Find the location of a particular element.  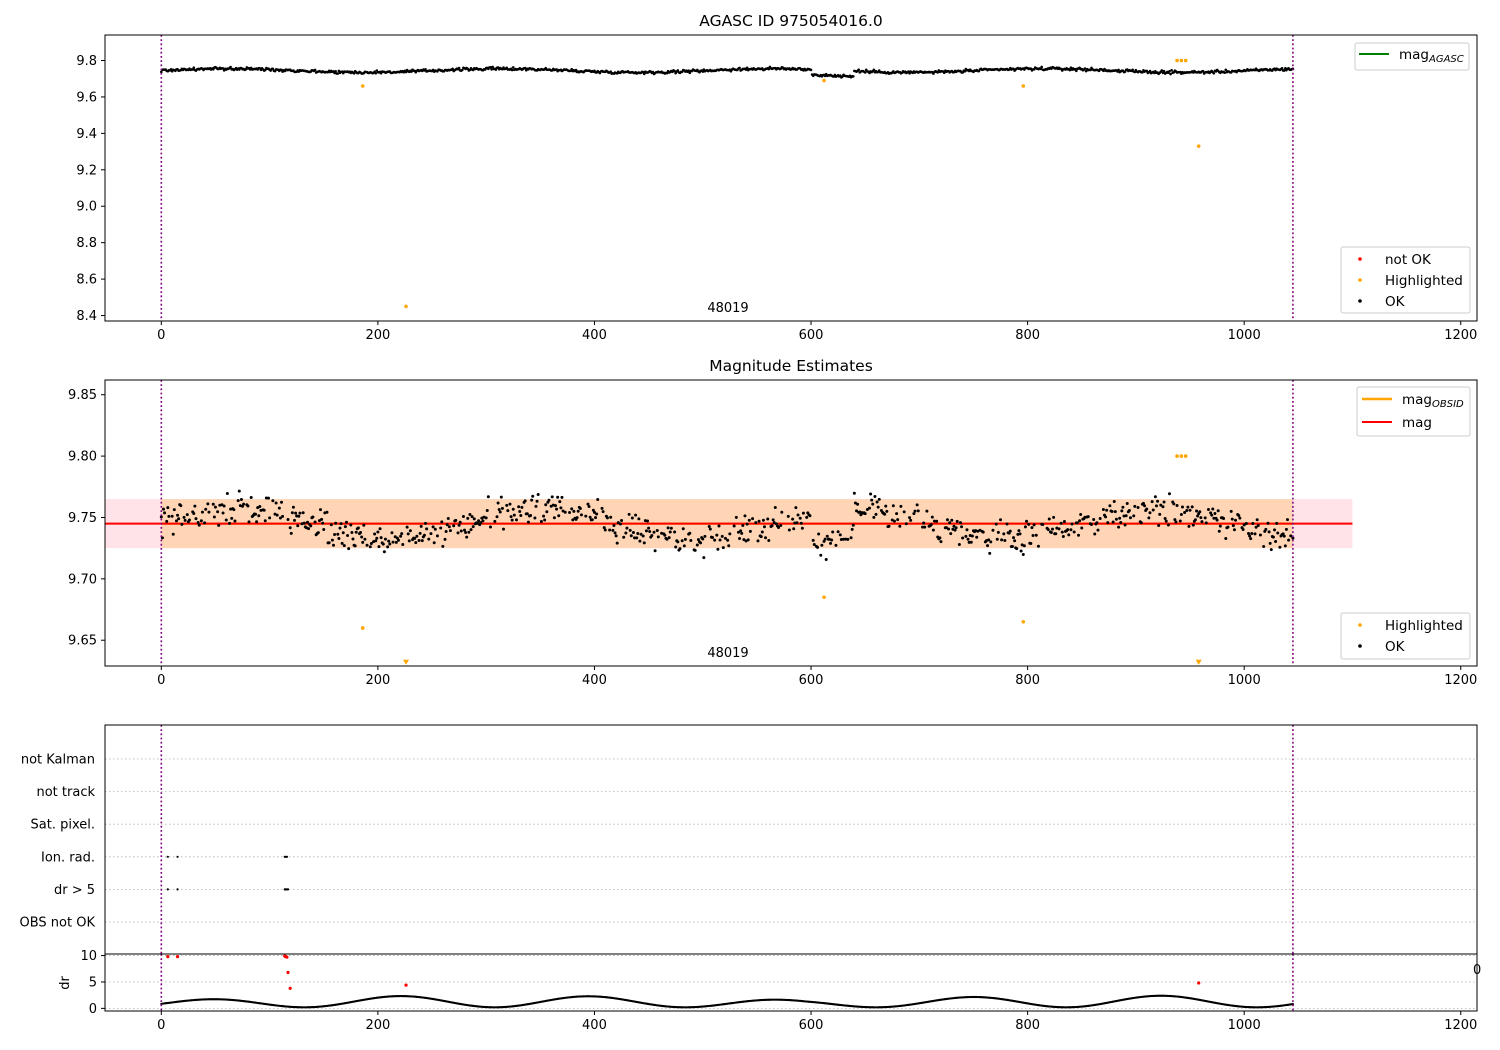

x-tick-label: 400 is located at coordinates (594, 680).